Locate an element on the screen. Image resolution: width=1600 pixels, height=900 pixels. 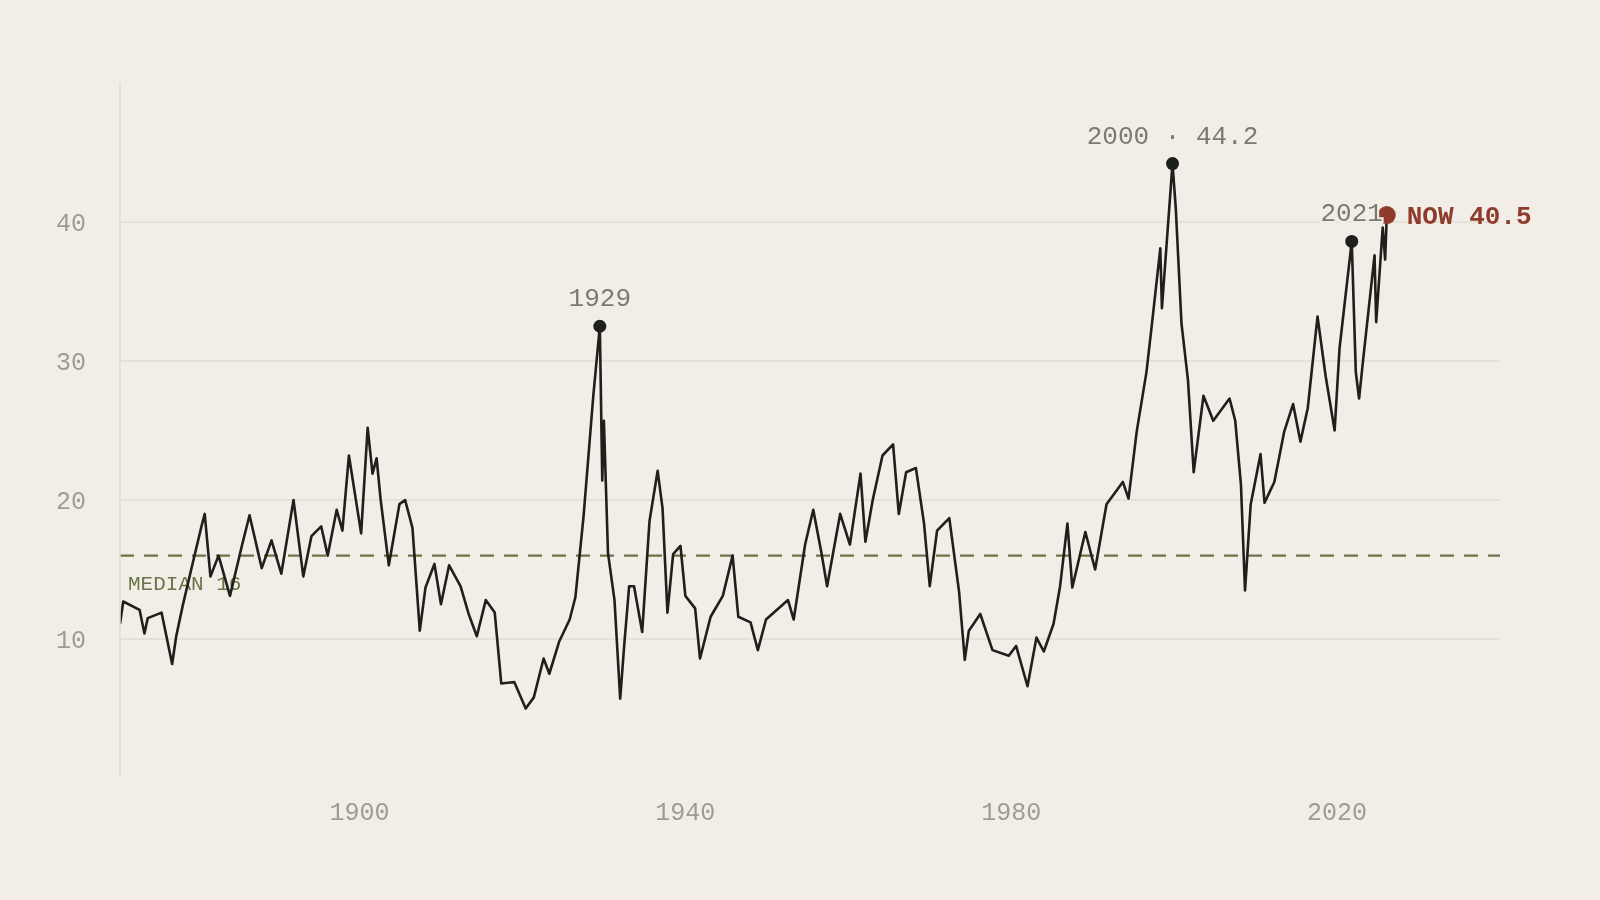
x-tick-label: 1980 is located at coordinates (1011, 813).